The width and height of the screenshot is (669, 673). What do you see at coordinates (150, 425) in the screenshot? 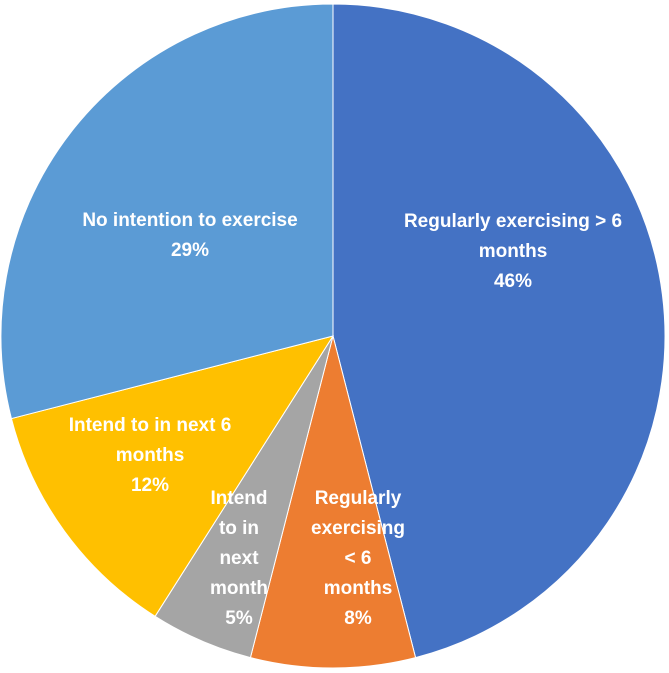
I see `slice-category-label-3: Intend to in next 6` at bounding box center [150, 425].